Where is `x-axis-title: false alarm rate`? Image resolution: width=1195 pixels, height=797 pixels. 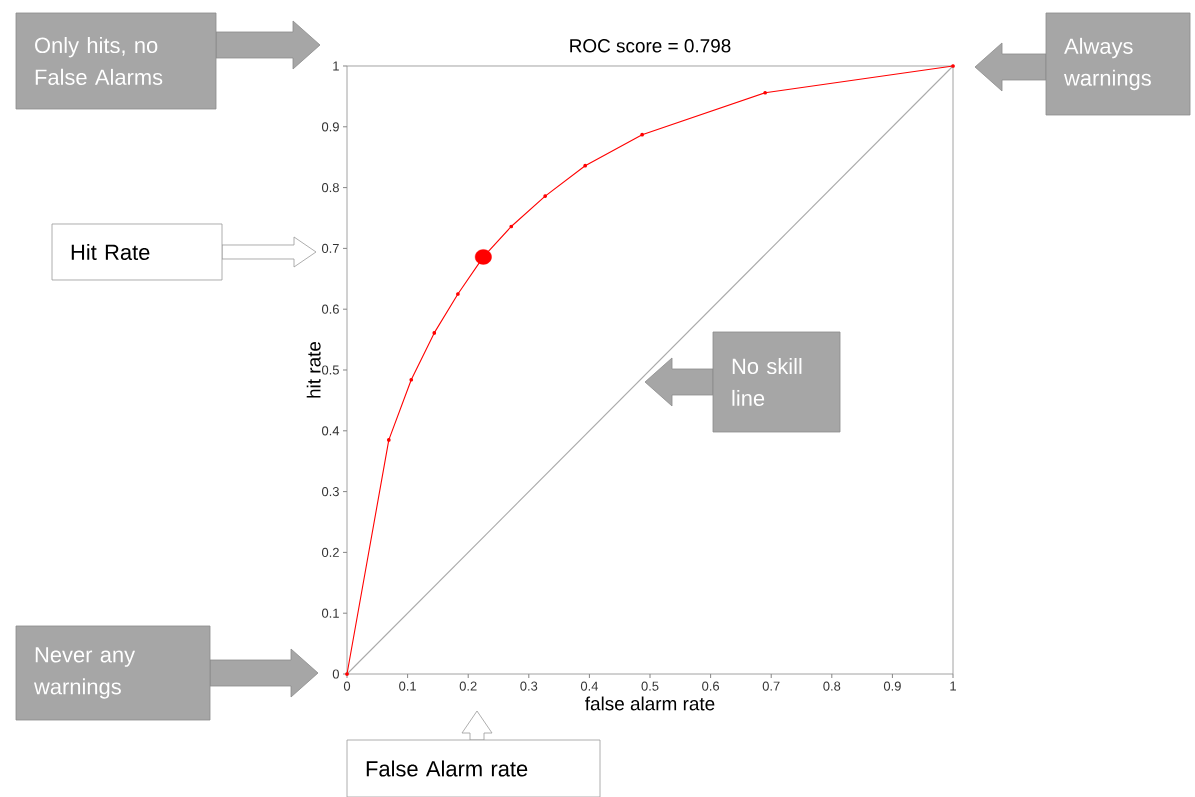
x-axis-title: false alarm rate is located at coordinates (650, 703).